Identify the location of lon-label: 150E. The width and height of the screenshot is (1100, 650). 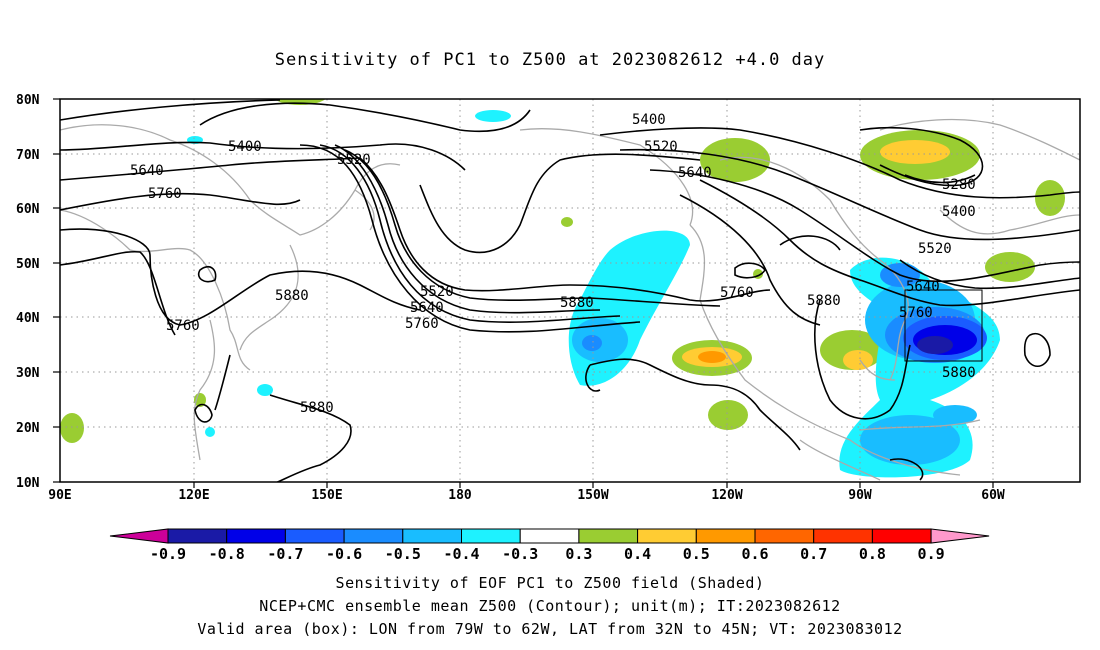
(326, 495).